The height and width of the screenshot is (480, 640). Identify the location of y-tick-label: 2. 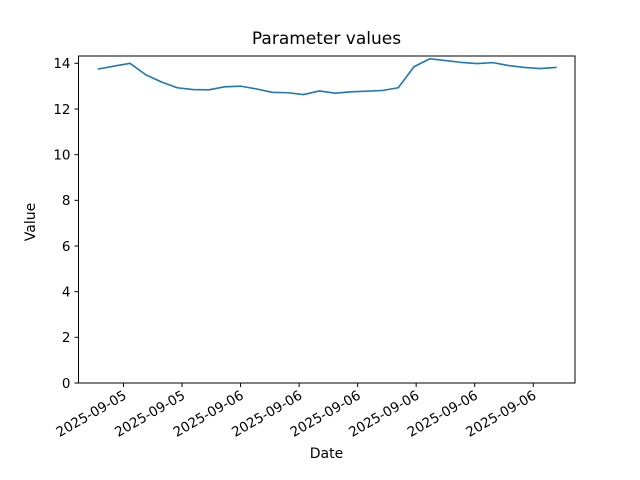
(66, 338).